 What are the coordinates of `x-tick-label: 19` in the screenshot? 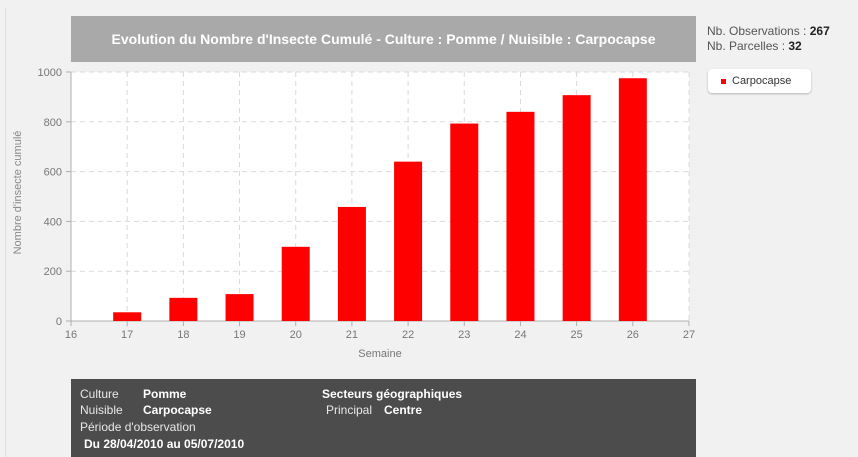 It's located at (239, 335).